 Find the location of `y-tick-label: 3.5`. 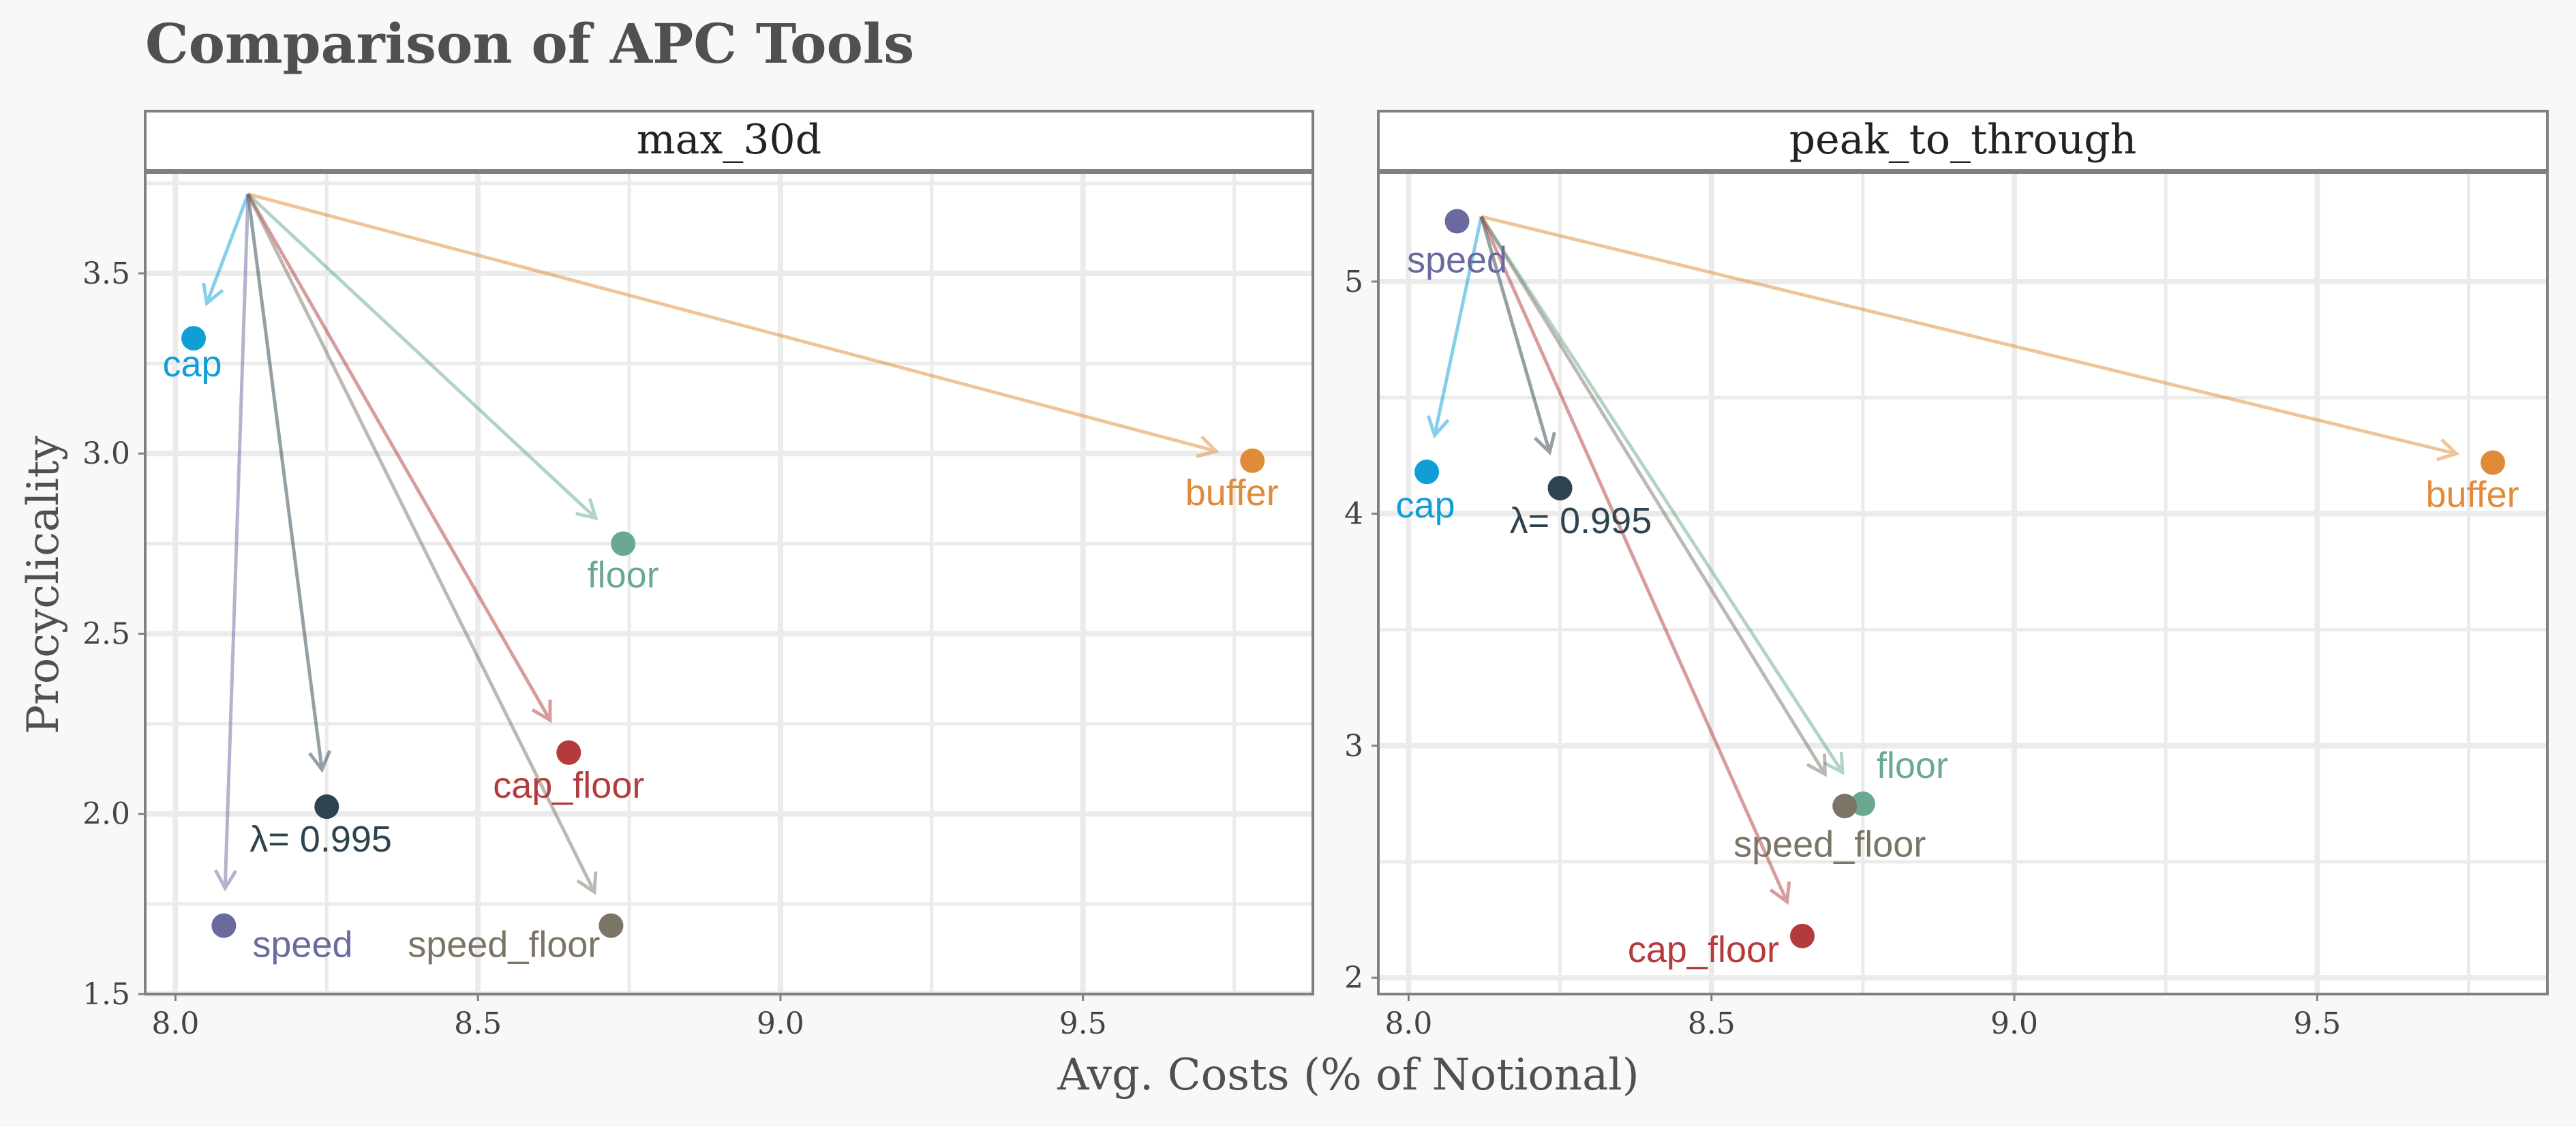

y-tick-label: 3.5 is located at coordinates (106, 273).